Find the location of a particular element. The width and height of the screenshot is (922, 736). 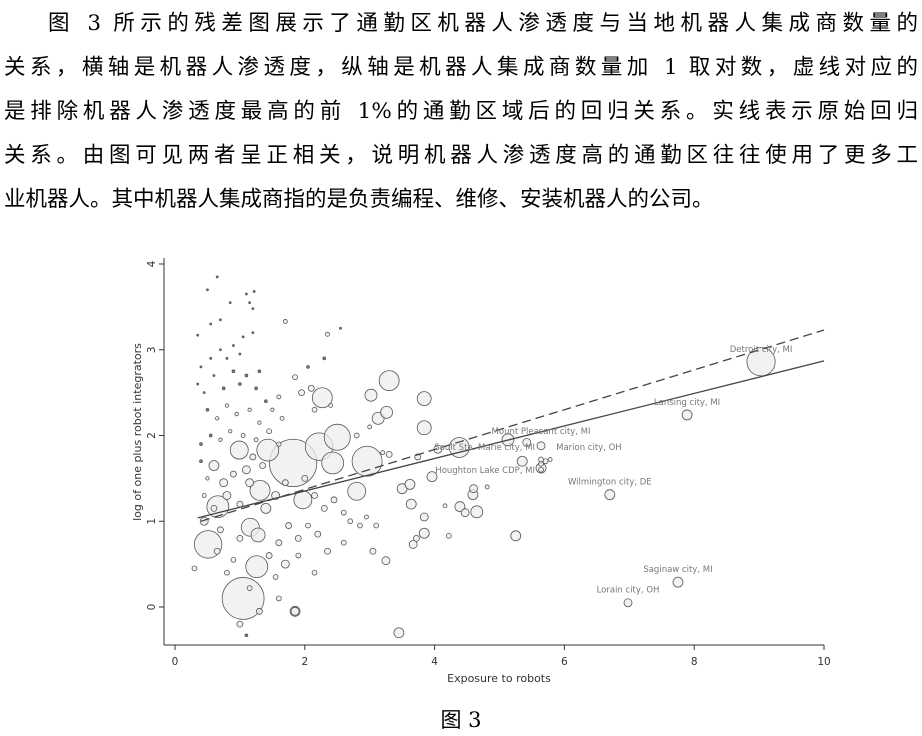

y-tick-label: 2 is located at coordinates (152, 435).